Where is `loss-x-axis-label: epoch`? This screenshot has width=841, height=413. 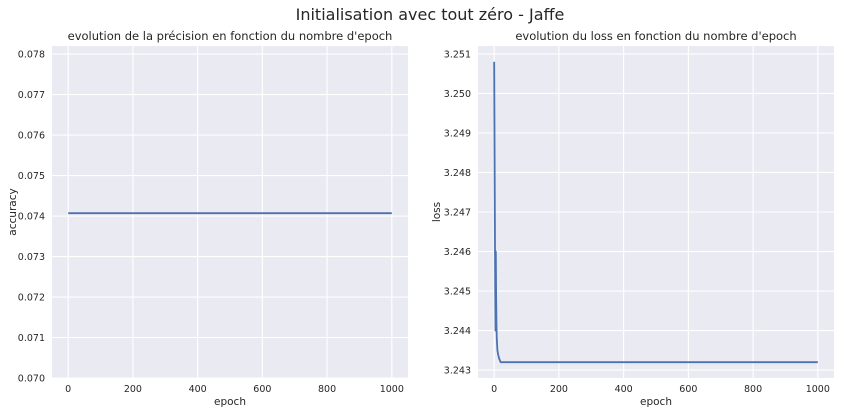
loss-x-axis-label: epoch is located at coordinates (656, 402).